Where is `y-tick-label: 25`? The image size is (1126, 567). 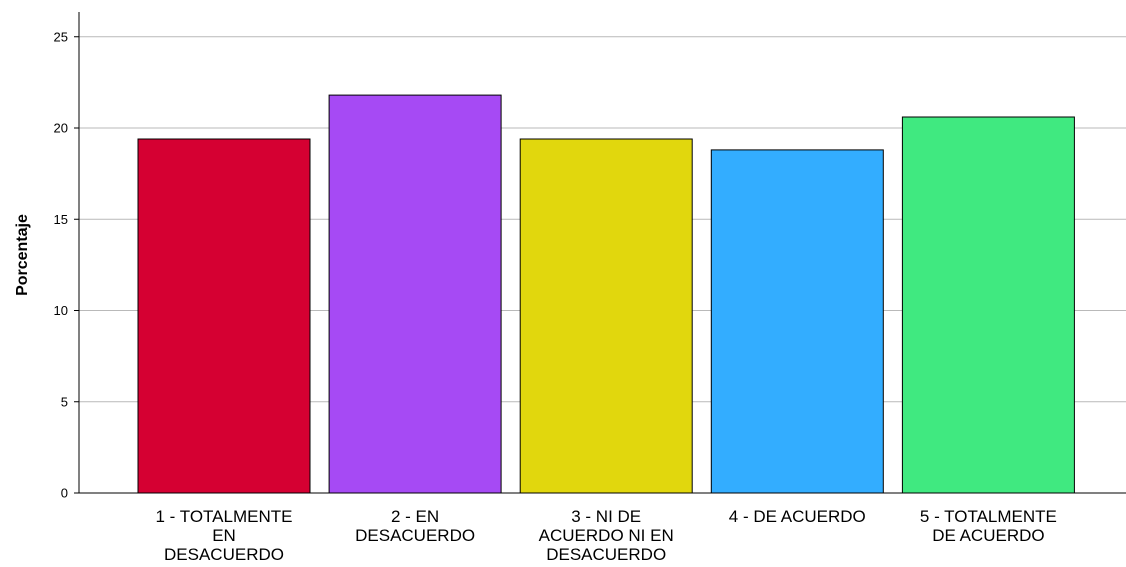 y-tick-label: 25 is located at coordinates (61, 36).